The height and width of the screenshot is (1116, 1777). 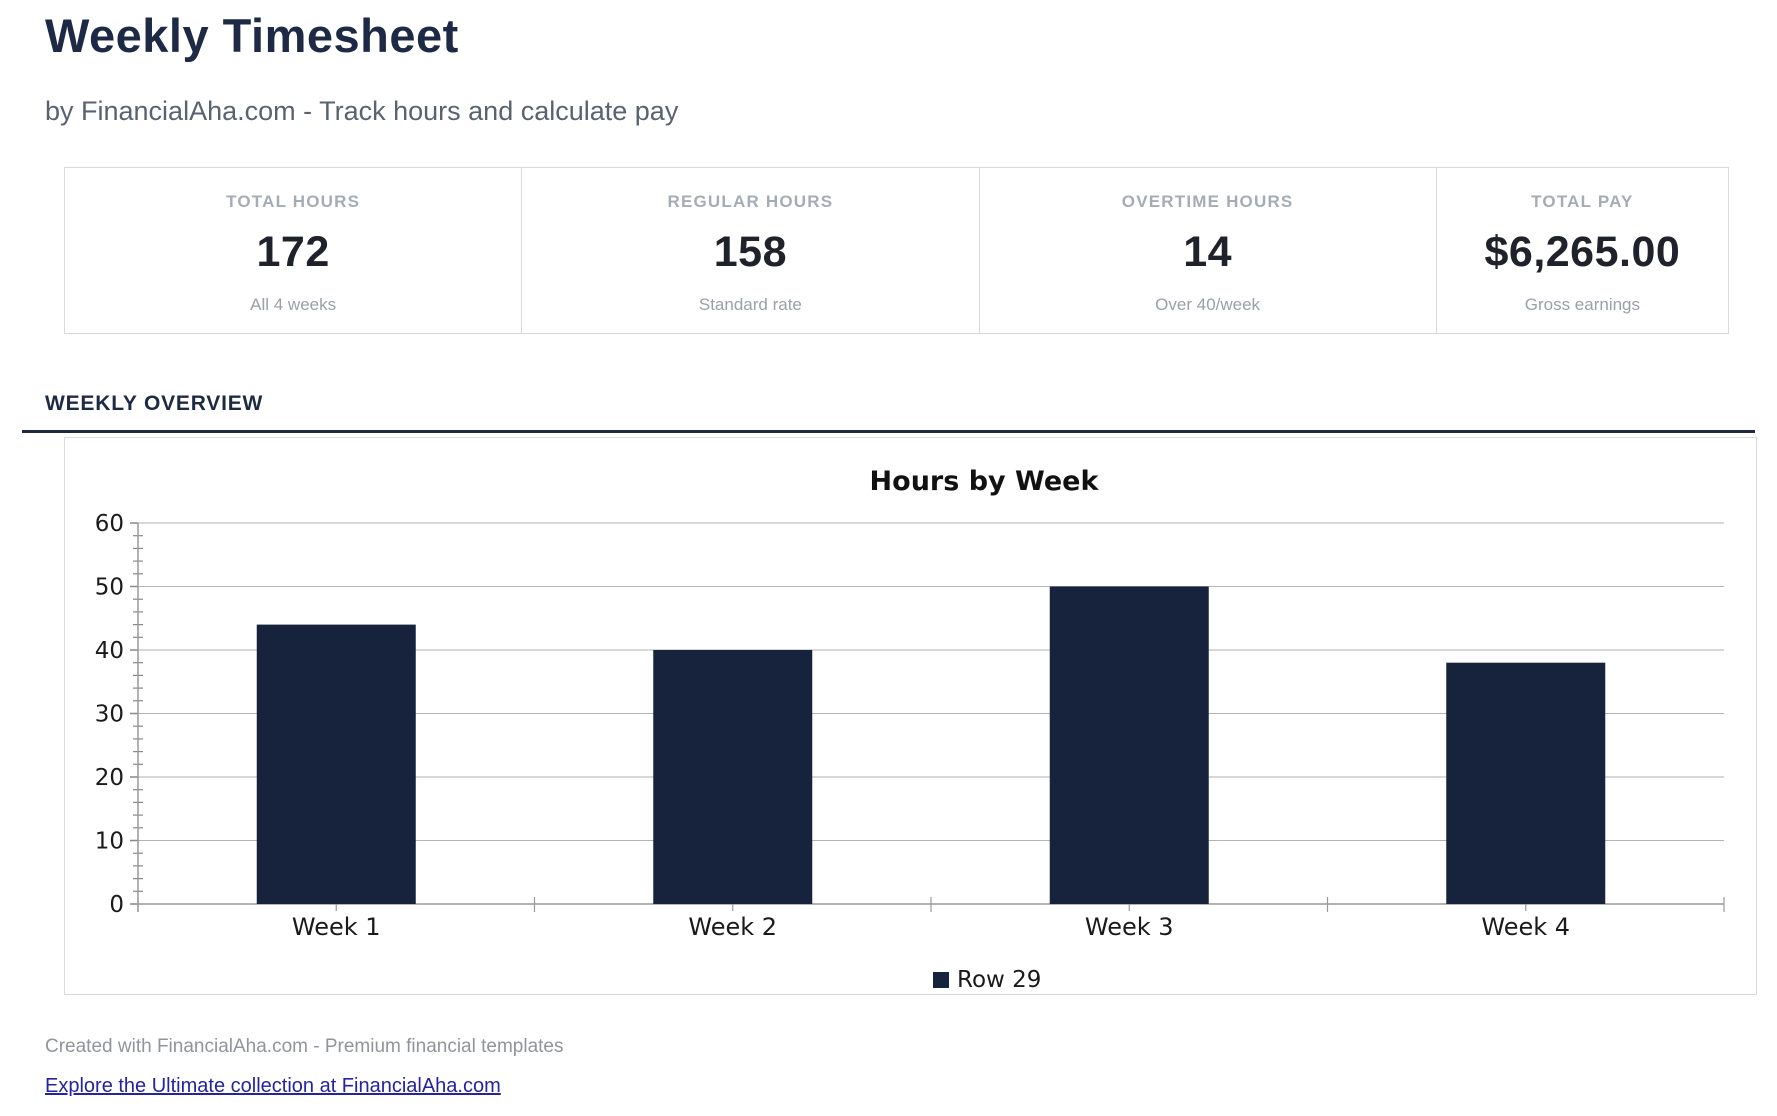 I want to click on page-title: Weekly Timesheet, so click(x=252, y=35).